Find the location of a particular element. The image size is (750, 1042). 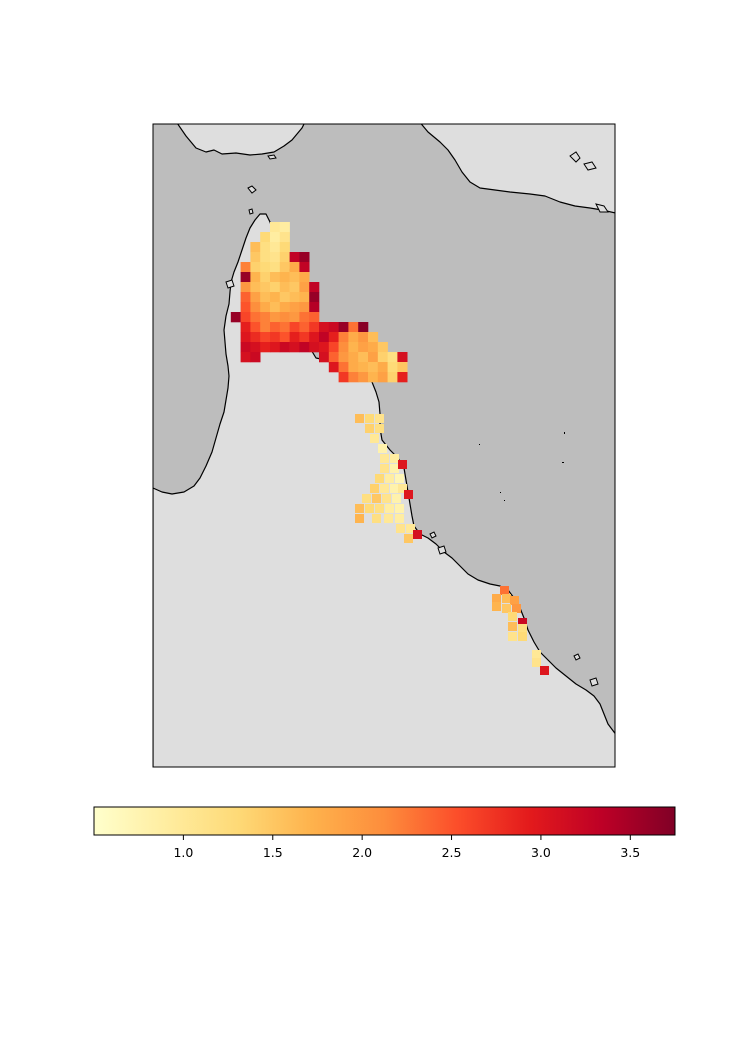

reef-dots is located at coordinates (522, 466).